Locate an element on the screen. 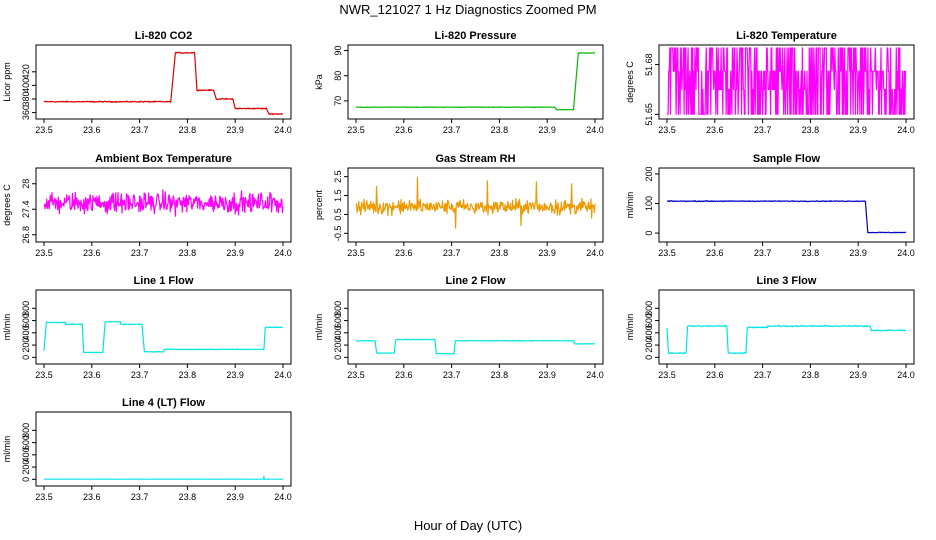  panel-title: Li-820 Temperature is located at coordinates (786, 36).